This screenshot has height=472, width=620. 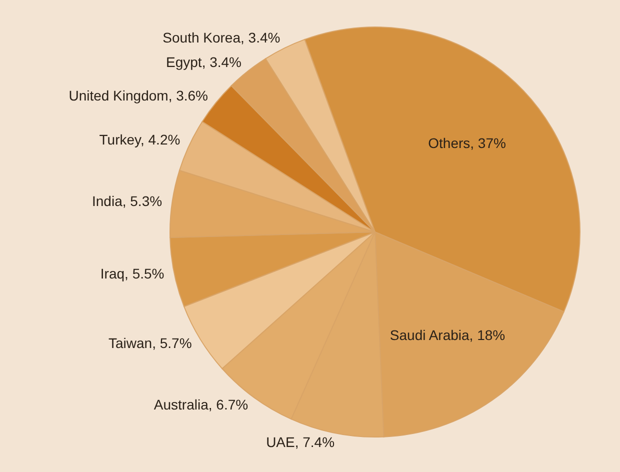 I want to click on slice-label: Taiwan, 5.7%, so click(x=150, y=343).